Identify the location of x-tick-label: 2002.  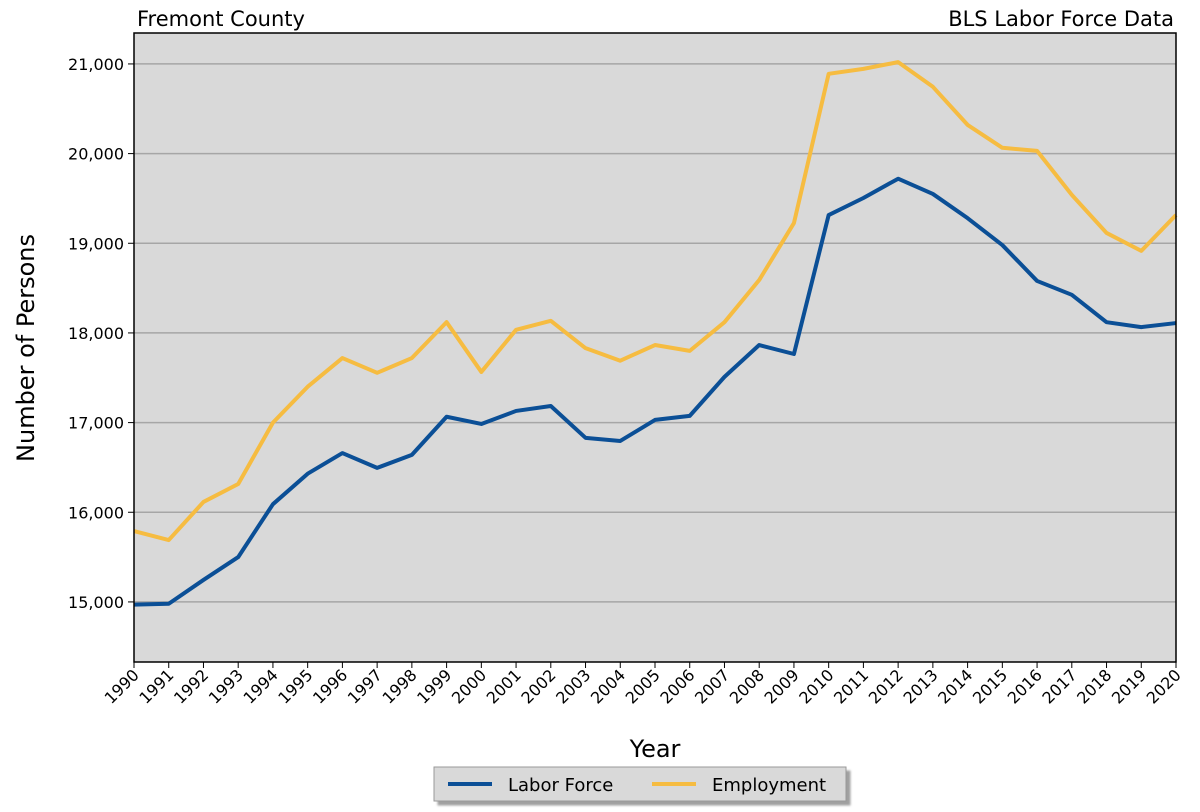
(538, 686).